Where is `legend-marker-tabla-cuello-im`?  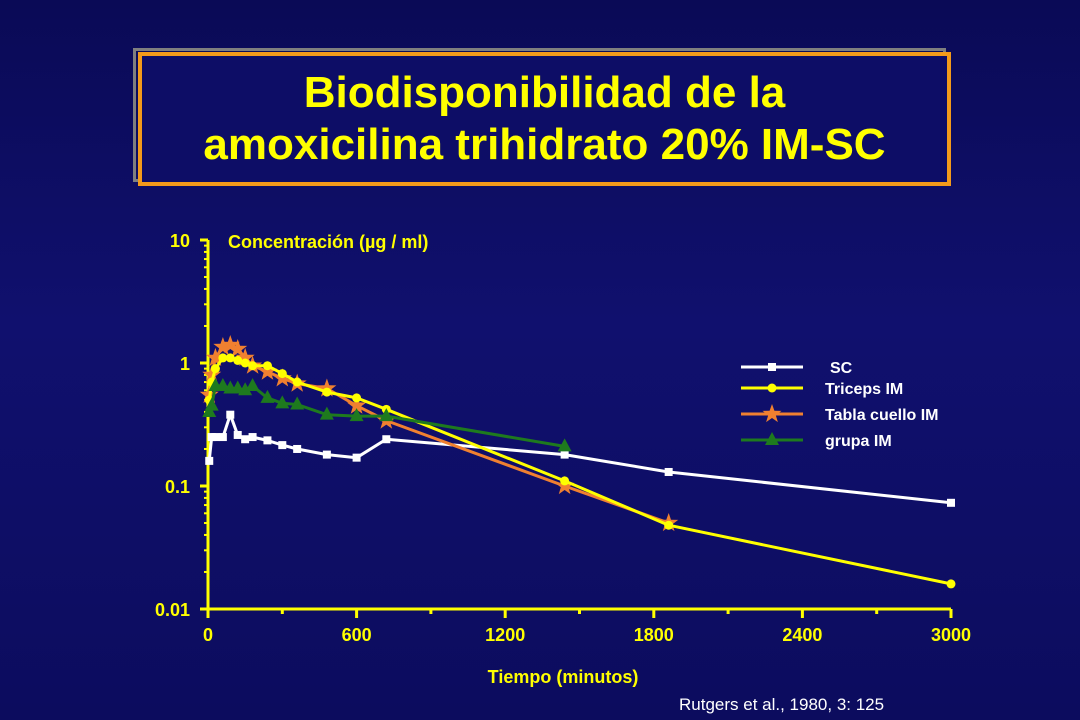 legend-marker-tabla-cuello-im is located at coordinates (772, 413).